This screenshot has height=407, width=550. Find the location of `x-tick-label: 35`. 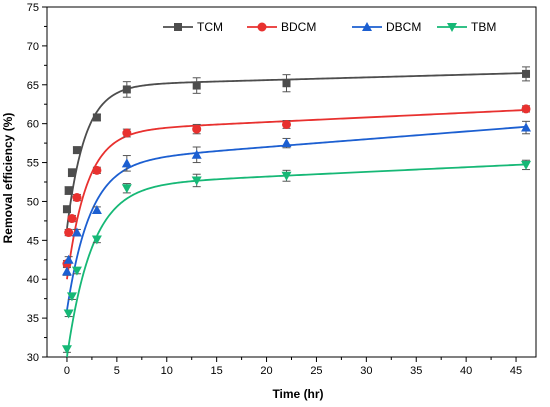

x-tick-label: 35 is located at coordinates (416, 371).